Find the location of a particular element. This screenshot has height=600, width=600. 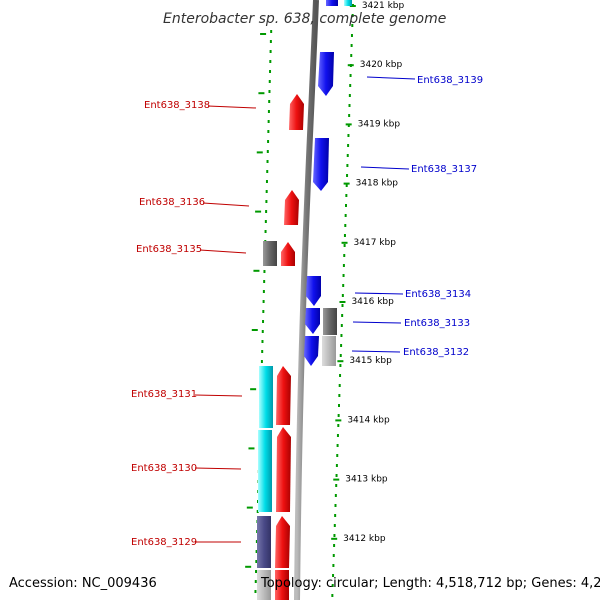

gene-label: Ent638_3130 is located at coordinates (164, 468).